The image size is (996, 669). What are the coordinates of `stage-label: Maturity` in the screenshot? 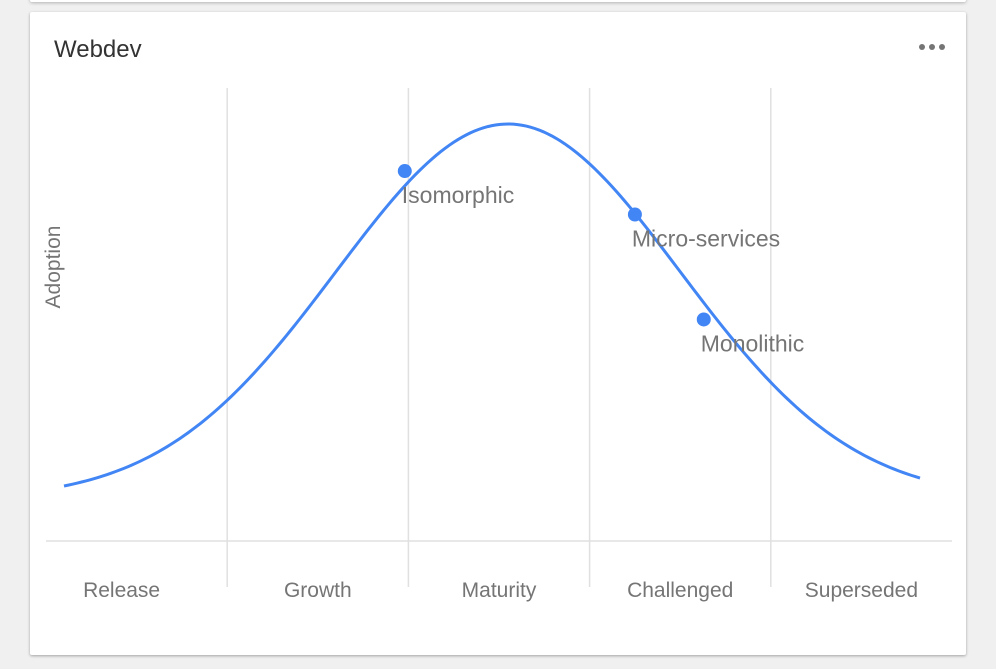 It's located at (499, 590).